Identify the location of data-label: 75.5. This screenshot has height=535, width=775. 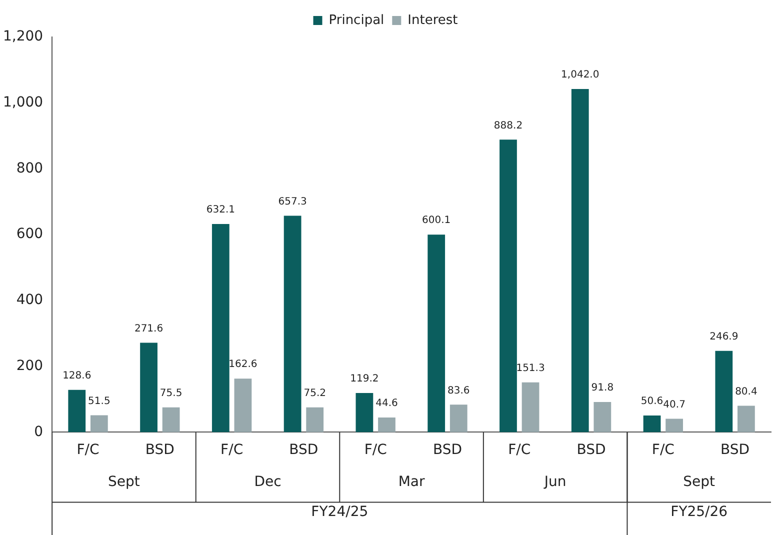
(171, 393).